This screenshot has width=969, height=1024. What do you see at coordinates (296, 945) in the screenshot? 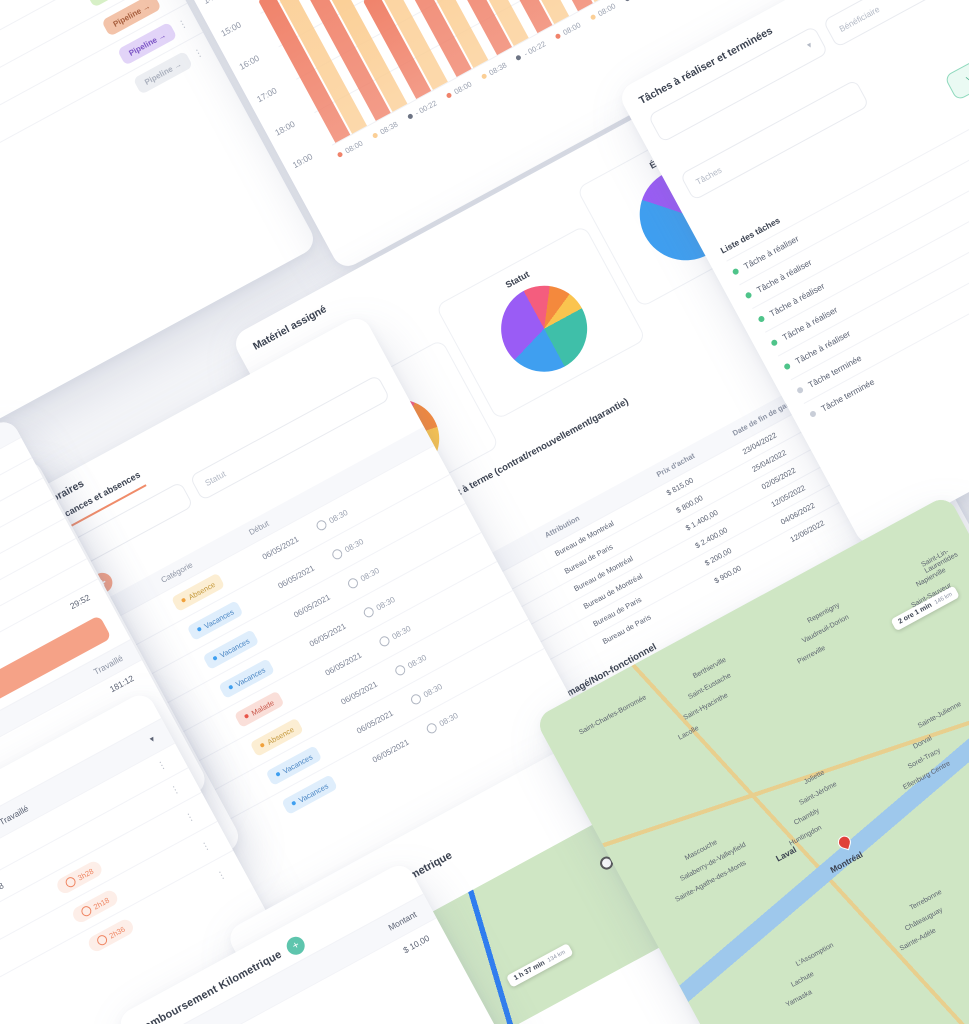
I see `add-icon: +` at bounding box center [296, 945].